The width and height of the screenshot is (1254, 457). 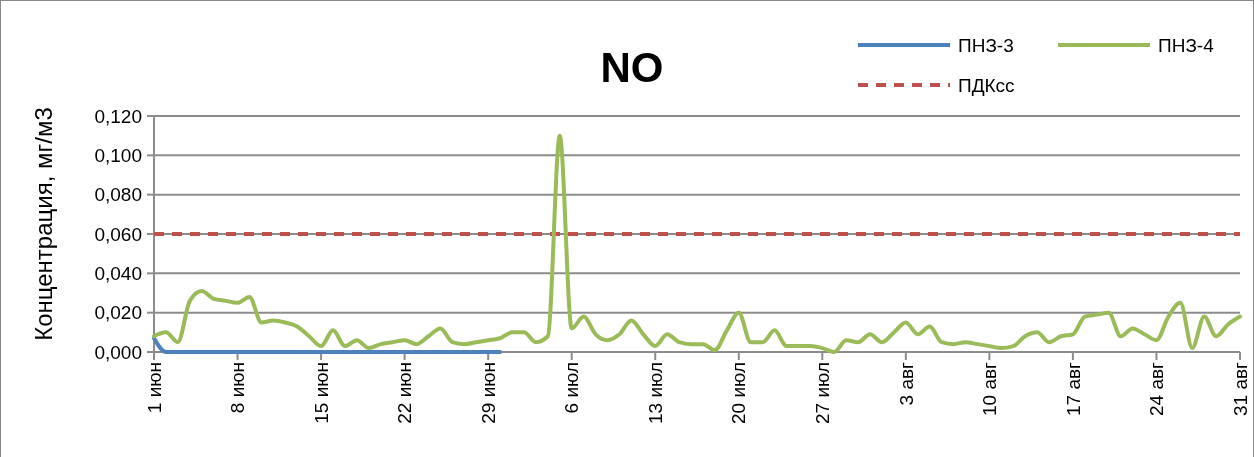 What do you see at coordinates (118, 155) in the screenshot?
I see `y-tick-label: 0,100` at bounding box center [118, 155].